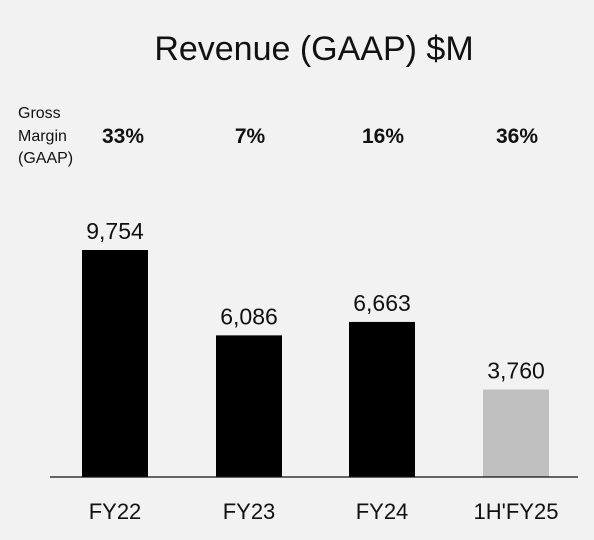  What do you see at coordinates (382, 511) in the screenshot?
I see `category-label: FY24` at bounding box center [382, 511].